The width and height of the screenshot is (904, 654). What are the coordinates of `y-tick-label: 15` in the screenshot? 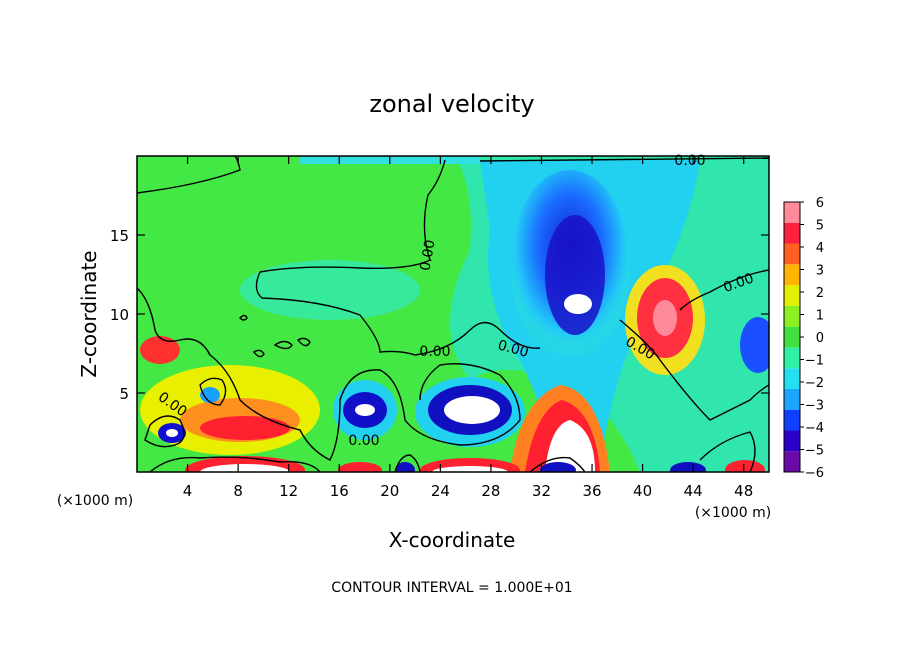 It's located at (119, 236).